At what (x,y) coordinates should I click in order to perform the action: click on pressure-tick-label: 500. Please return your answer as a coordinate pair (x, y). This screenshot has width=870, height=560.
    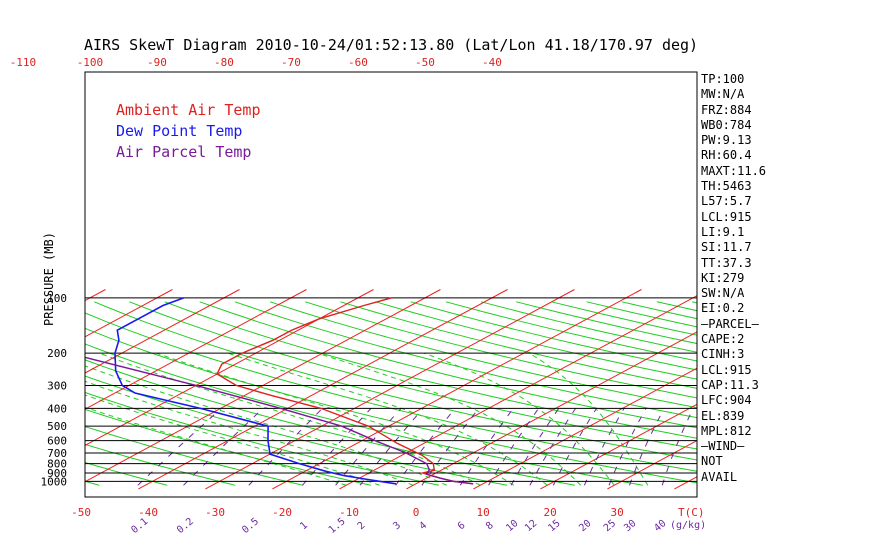
    Looking at the image, I should click on (57, 426).